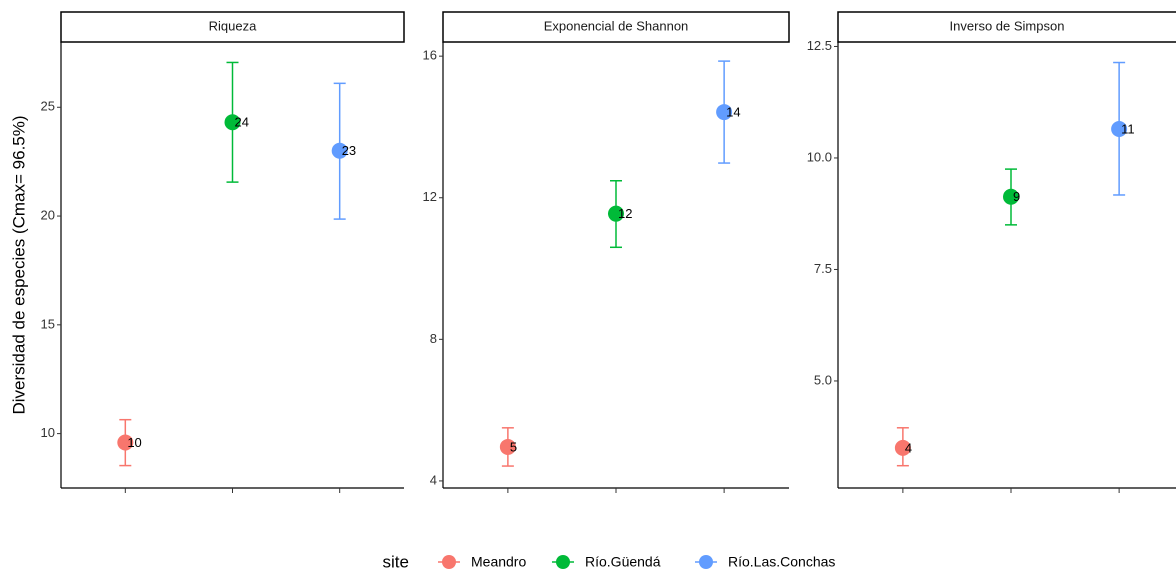 This screenshot has height=573, width=1176. Describe the element at coordinates (513, 446) in the screenshot. I see `value-label: 5` at that location.